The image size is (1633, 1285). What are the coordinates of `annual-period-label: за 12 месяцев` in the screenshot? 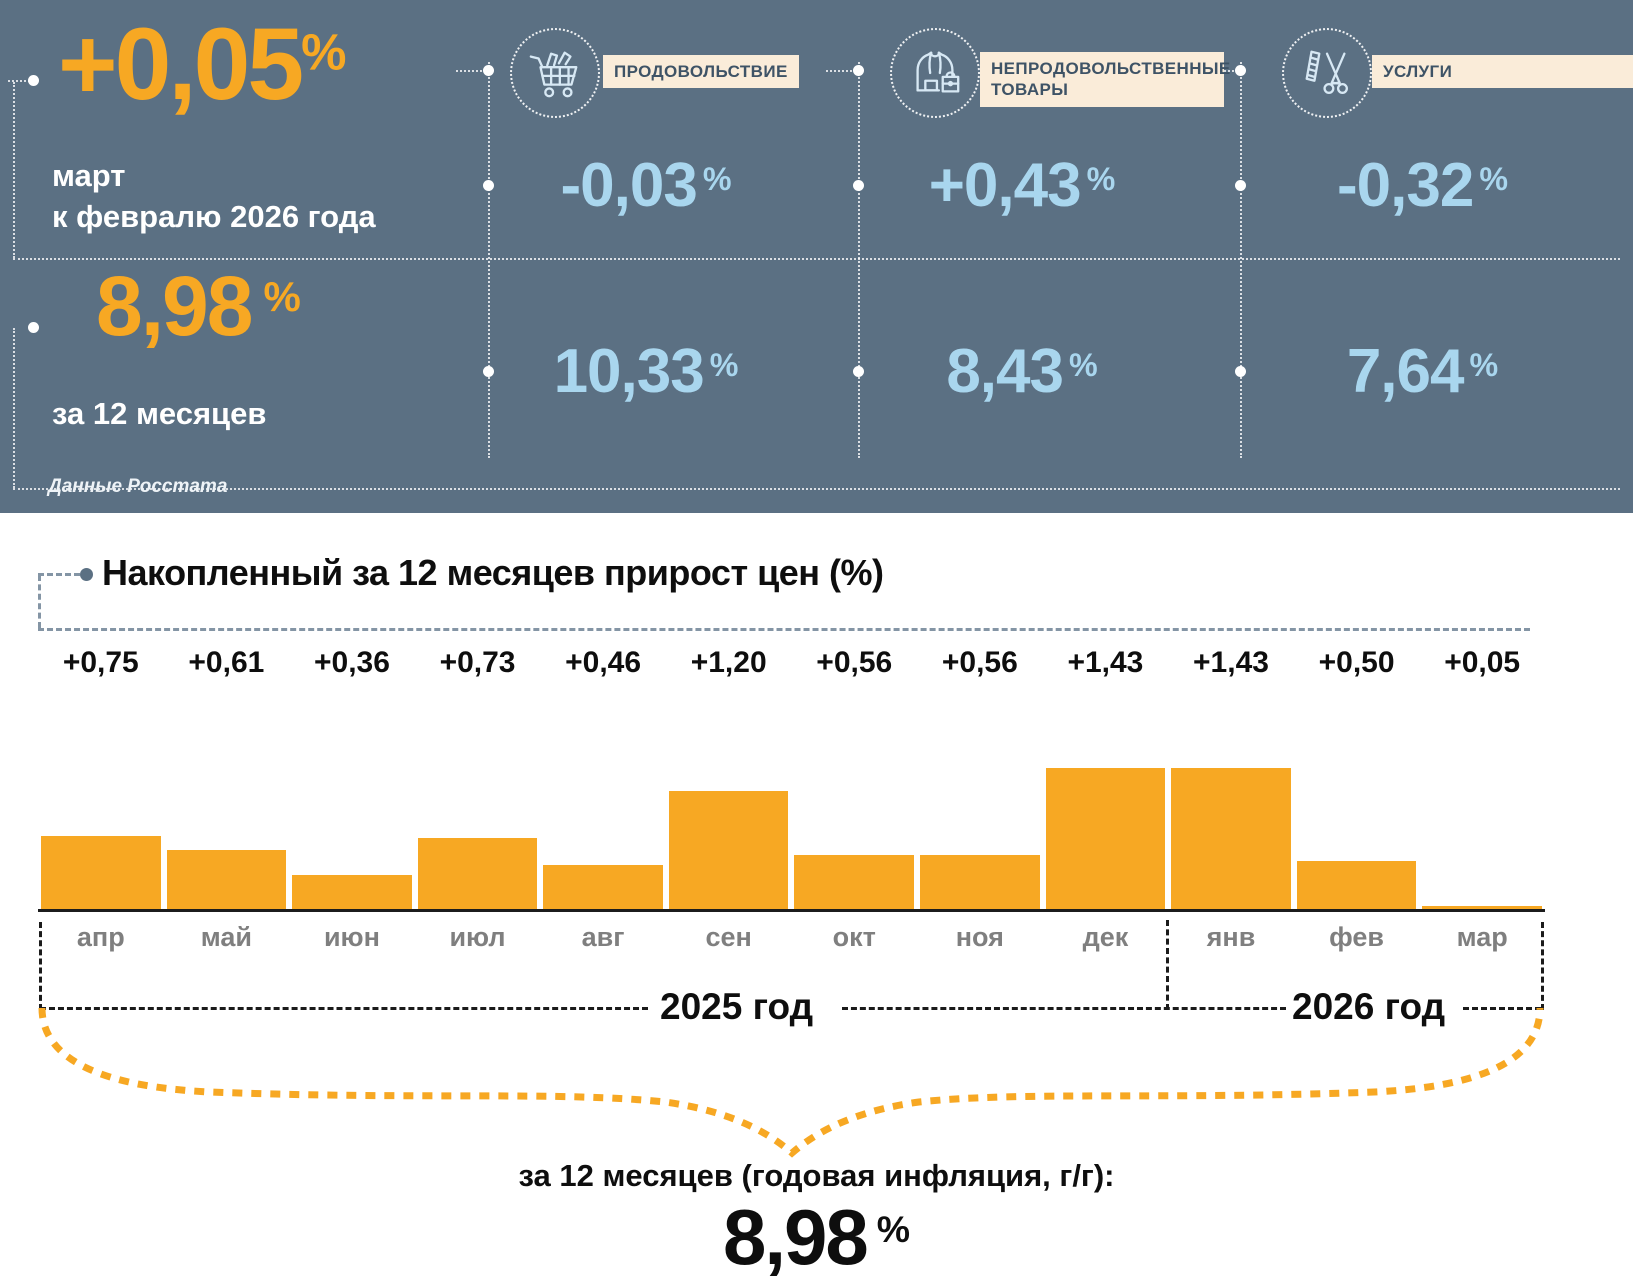 It's located at (159, 413).